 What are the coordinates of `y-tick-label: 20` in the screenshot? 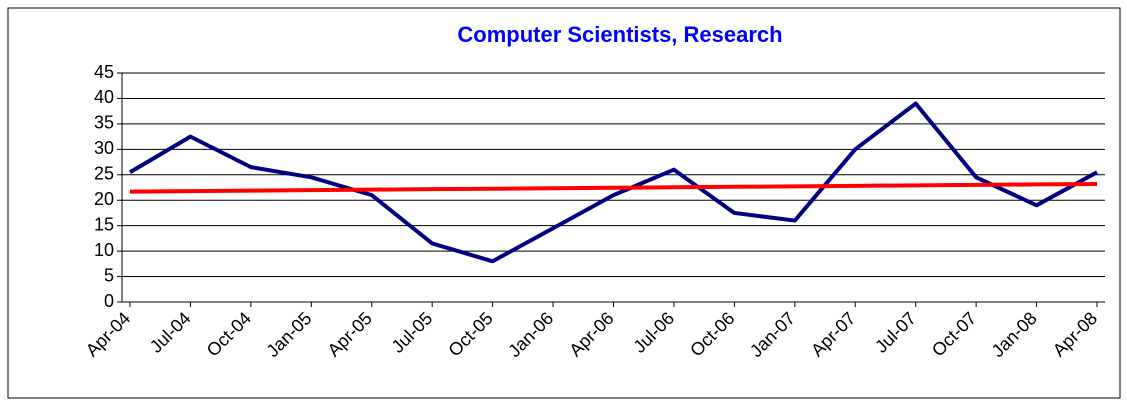 It's located at (104, 199).